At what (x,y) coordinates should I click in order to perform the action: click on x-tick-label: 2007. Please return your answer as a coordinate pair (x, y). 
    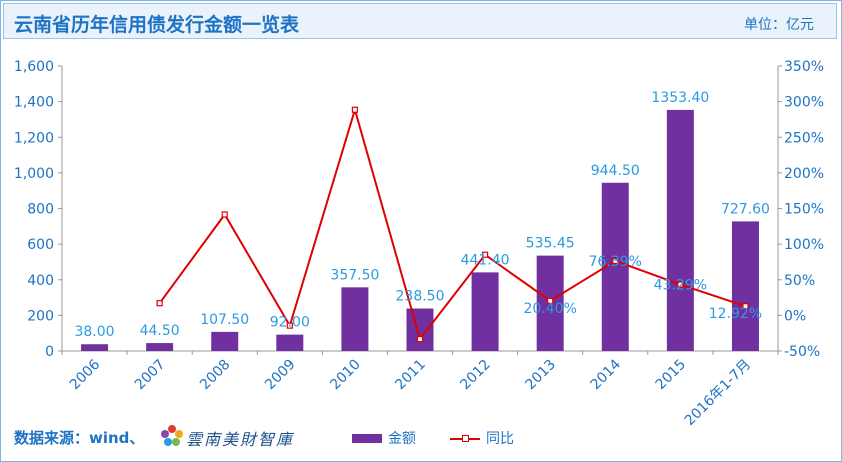
    Looking at the image, I should click on (150, 375).